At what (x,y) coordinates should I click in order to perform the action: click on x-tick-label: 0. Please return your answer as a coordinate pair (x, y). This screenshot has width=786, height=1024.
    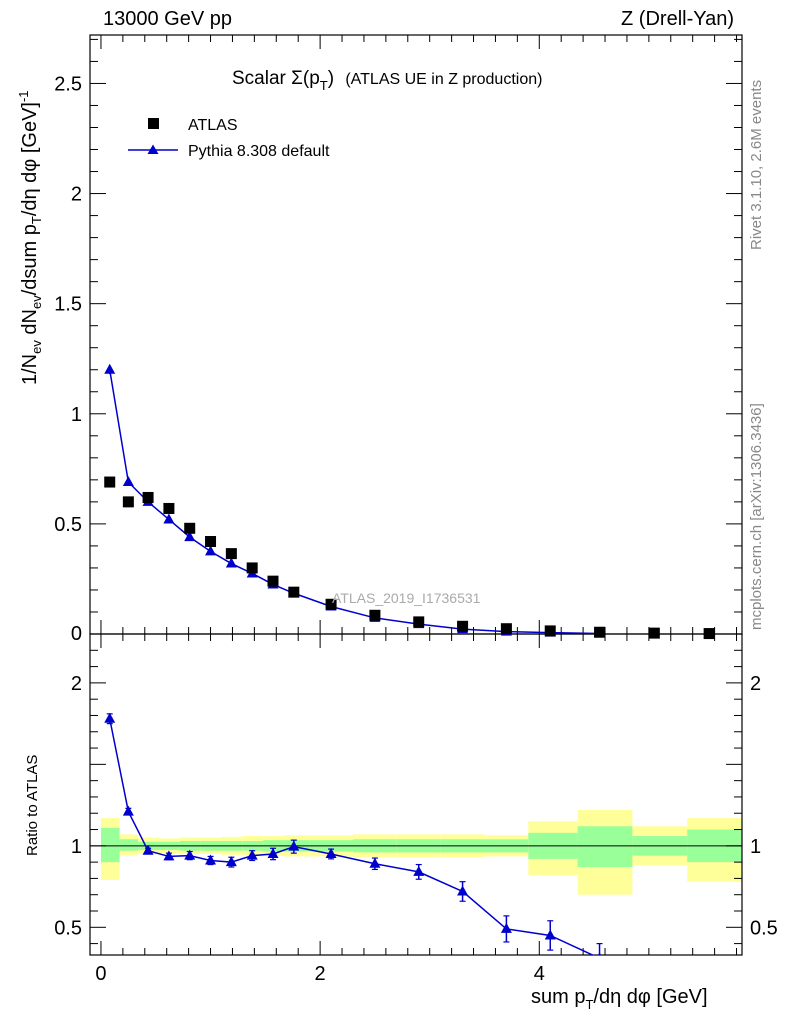
    Looking at the image, I should click on (100, 974).